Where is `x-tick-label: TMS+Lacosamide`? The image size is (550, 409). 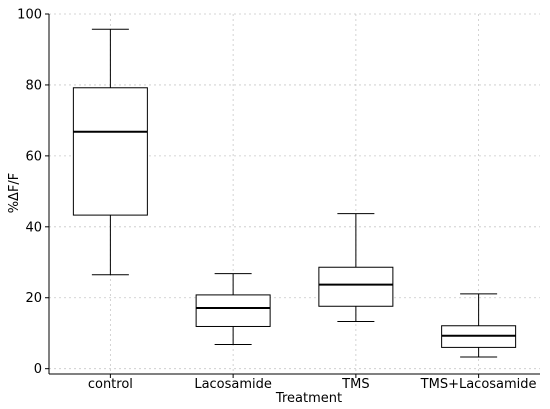 x-tick-label: TMS+Lacosamide is located at coordinates (478, 384).